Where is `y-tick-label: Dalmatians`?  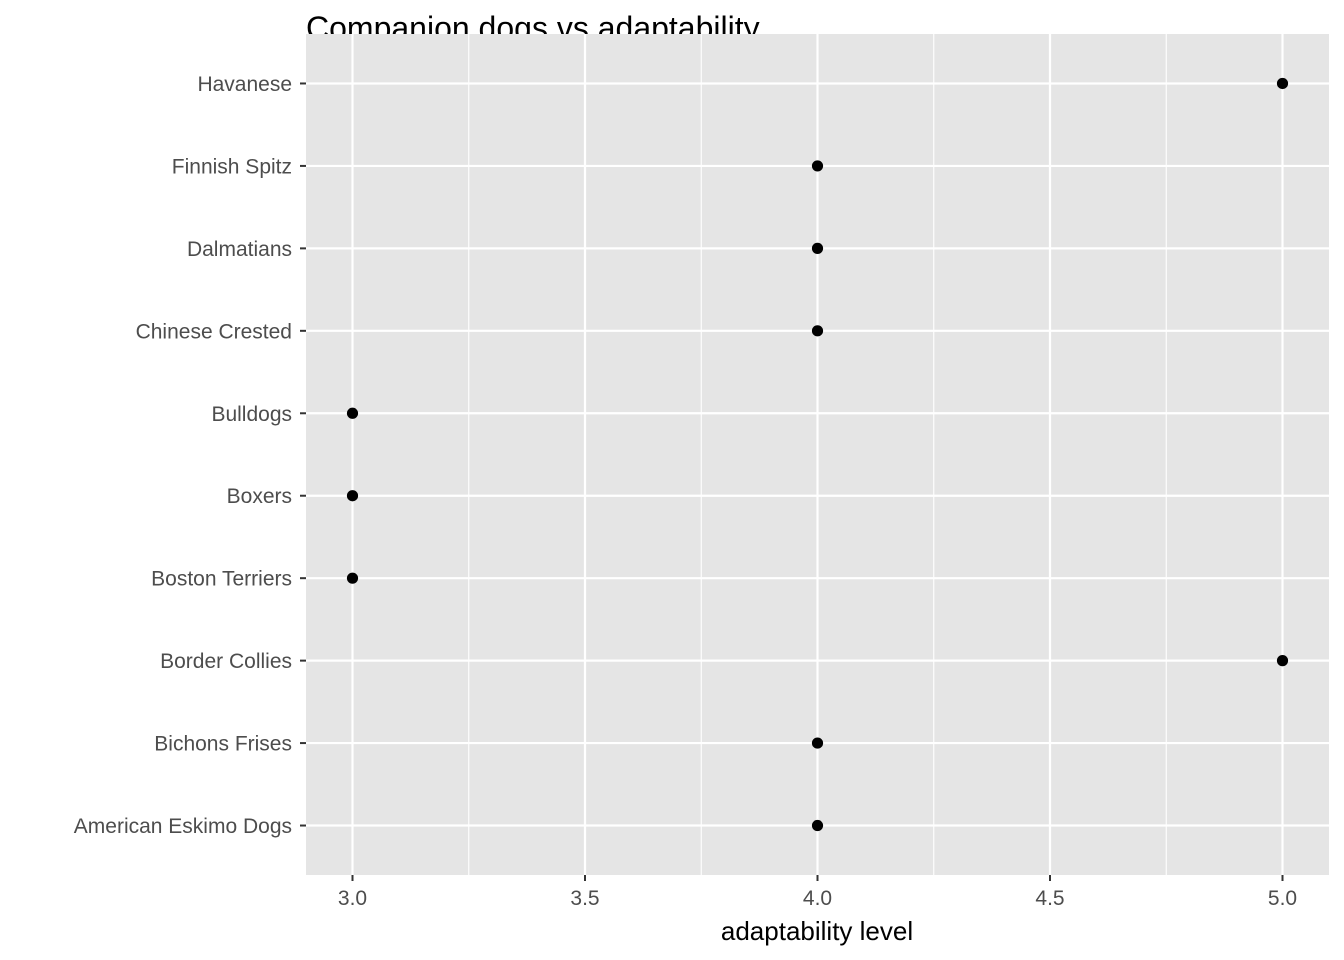
y-tick-label: Dalmatians is located at coordinates (239, 249).